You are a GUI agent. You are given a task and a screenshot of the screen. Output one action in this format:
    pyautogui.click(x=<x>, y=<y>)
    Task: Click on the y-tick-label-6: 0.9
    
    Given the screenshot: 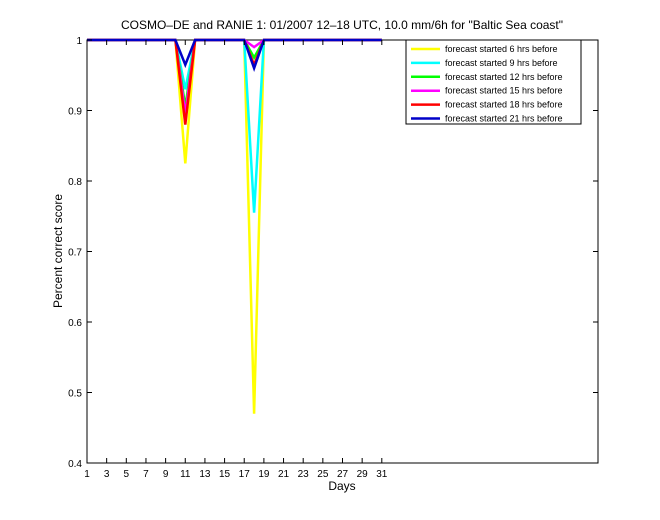 What is the action you would take?
    pyautogui.click(x=75, y=112)
    